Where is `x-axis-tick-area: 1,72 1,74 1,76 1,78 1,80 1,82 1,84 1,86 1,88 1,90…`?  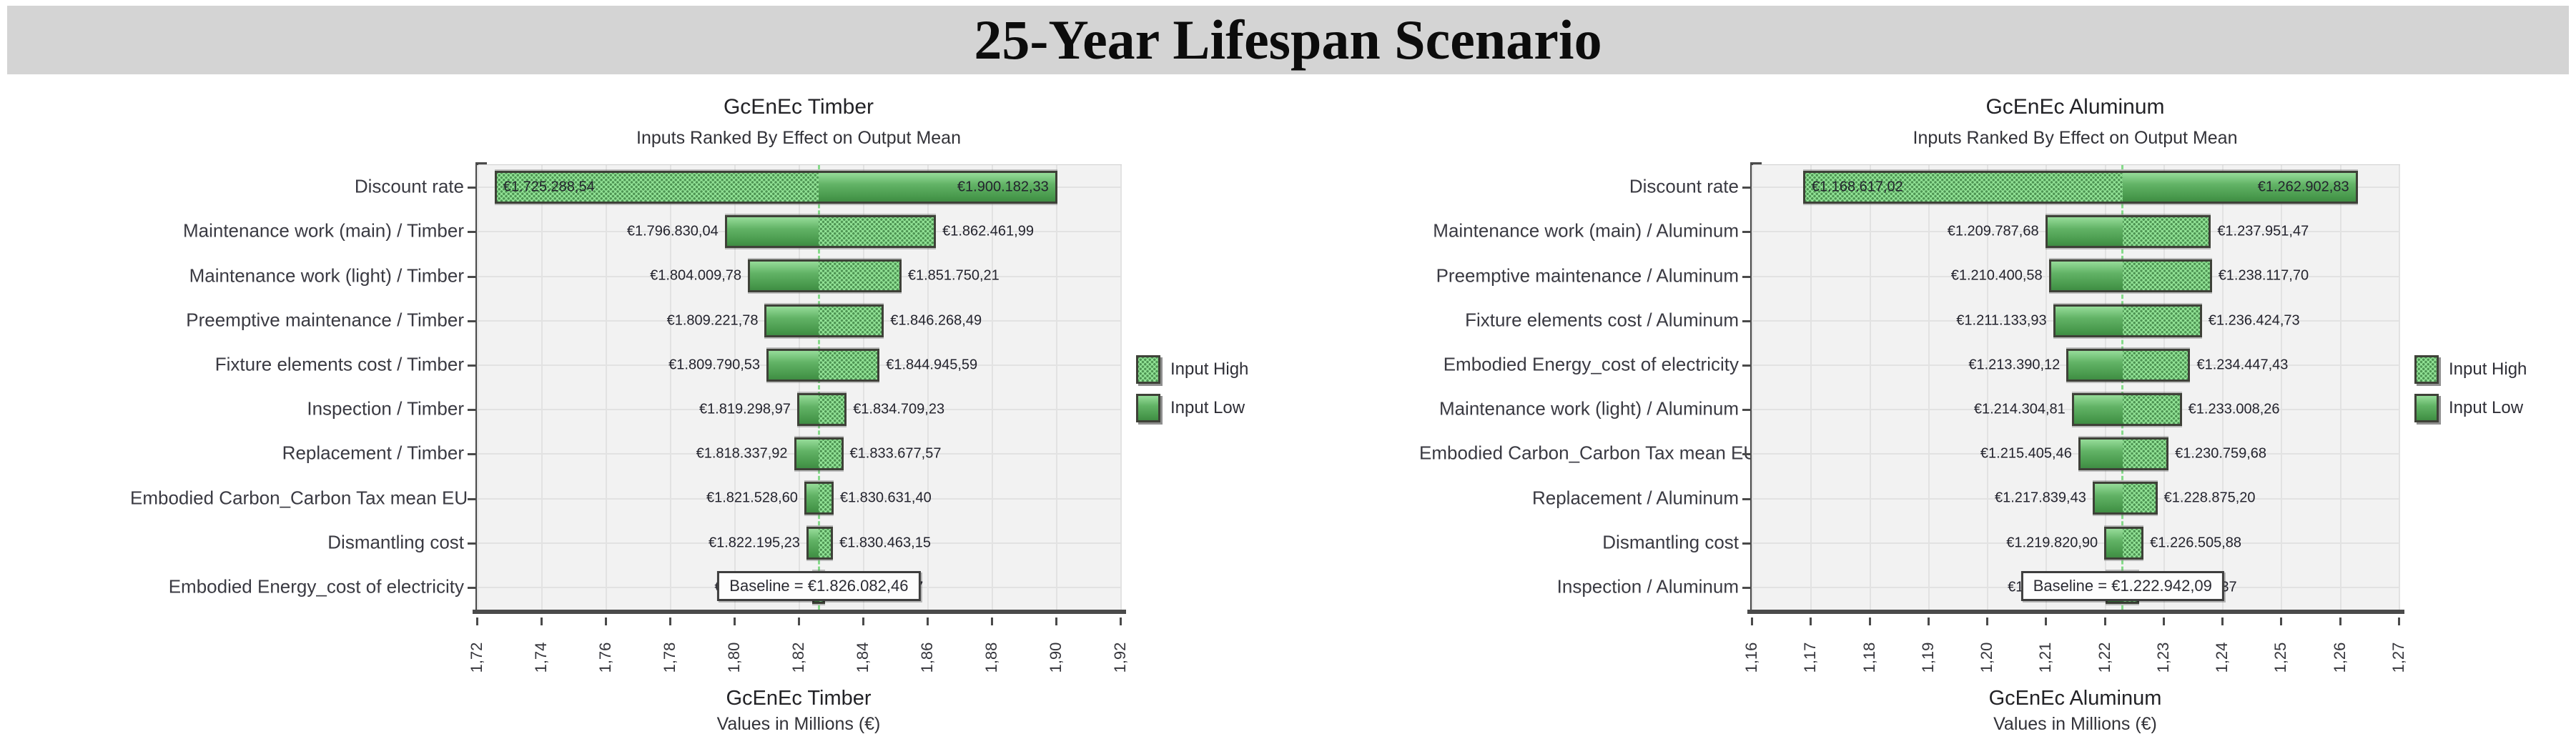
x-axis-tick-area: 1,72 1,74 1,76 1,78 1,80 1,82 1,84 1,86 1,88 1,90… is located at coordinates (798, 653).